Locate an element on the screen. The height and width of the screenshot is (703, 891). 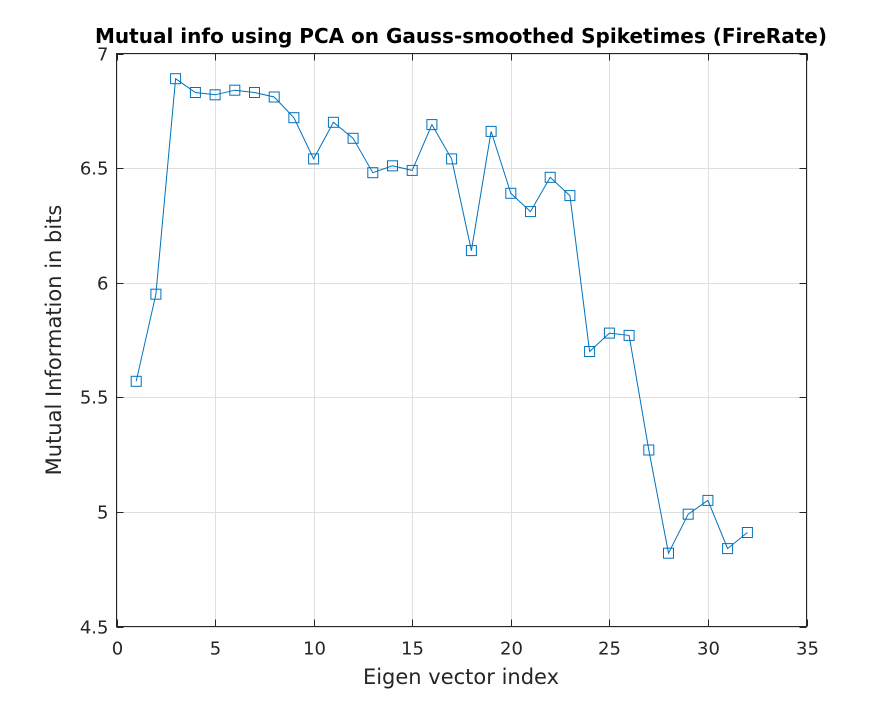
x-tick-label: 25 is located at coordinates (609, 649).